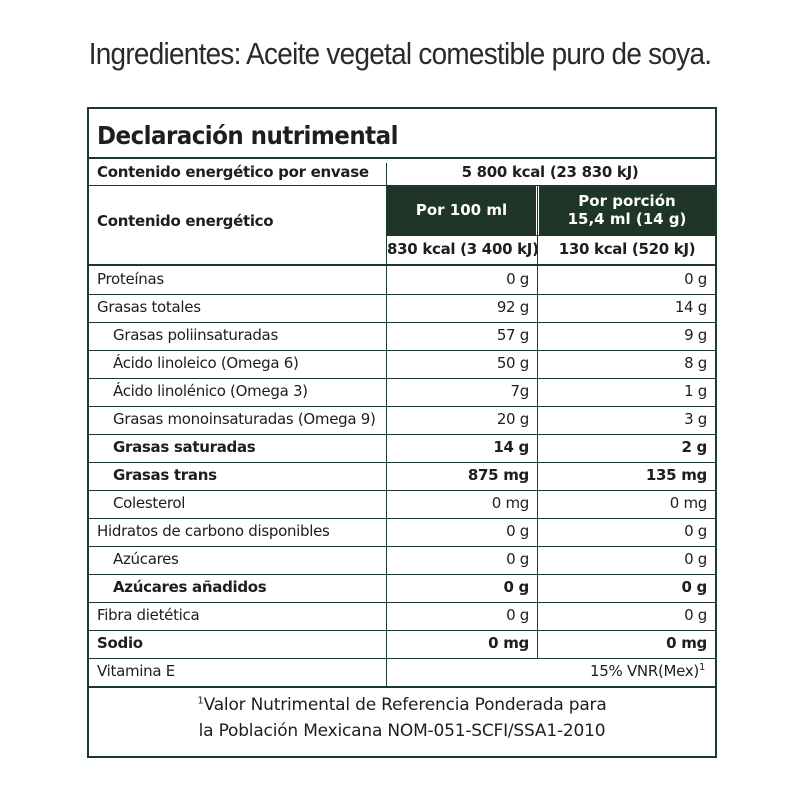  I want to click on per-100ml-header: Por 100 ml, so click(461, 210).